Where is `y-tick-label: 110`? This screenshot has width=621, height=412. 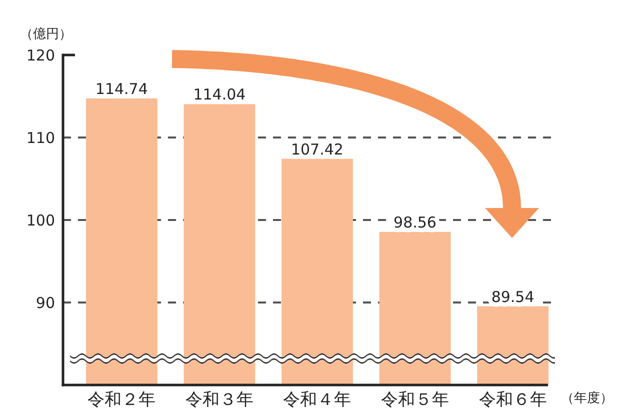
y-tick-label: 110 is located at coordinates (40, 138).